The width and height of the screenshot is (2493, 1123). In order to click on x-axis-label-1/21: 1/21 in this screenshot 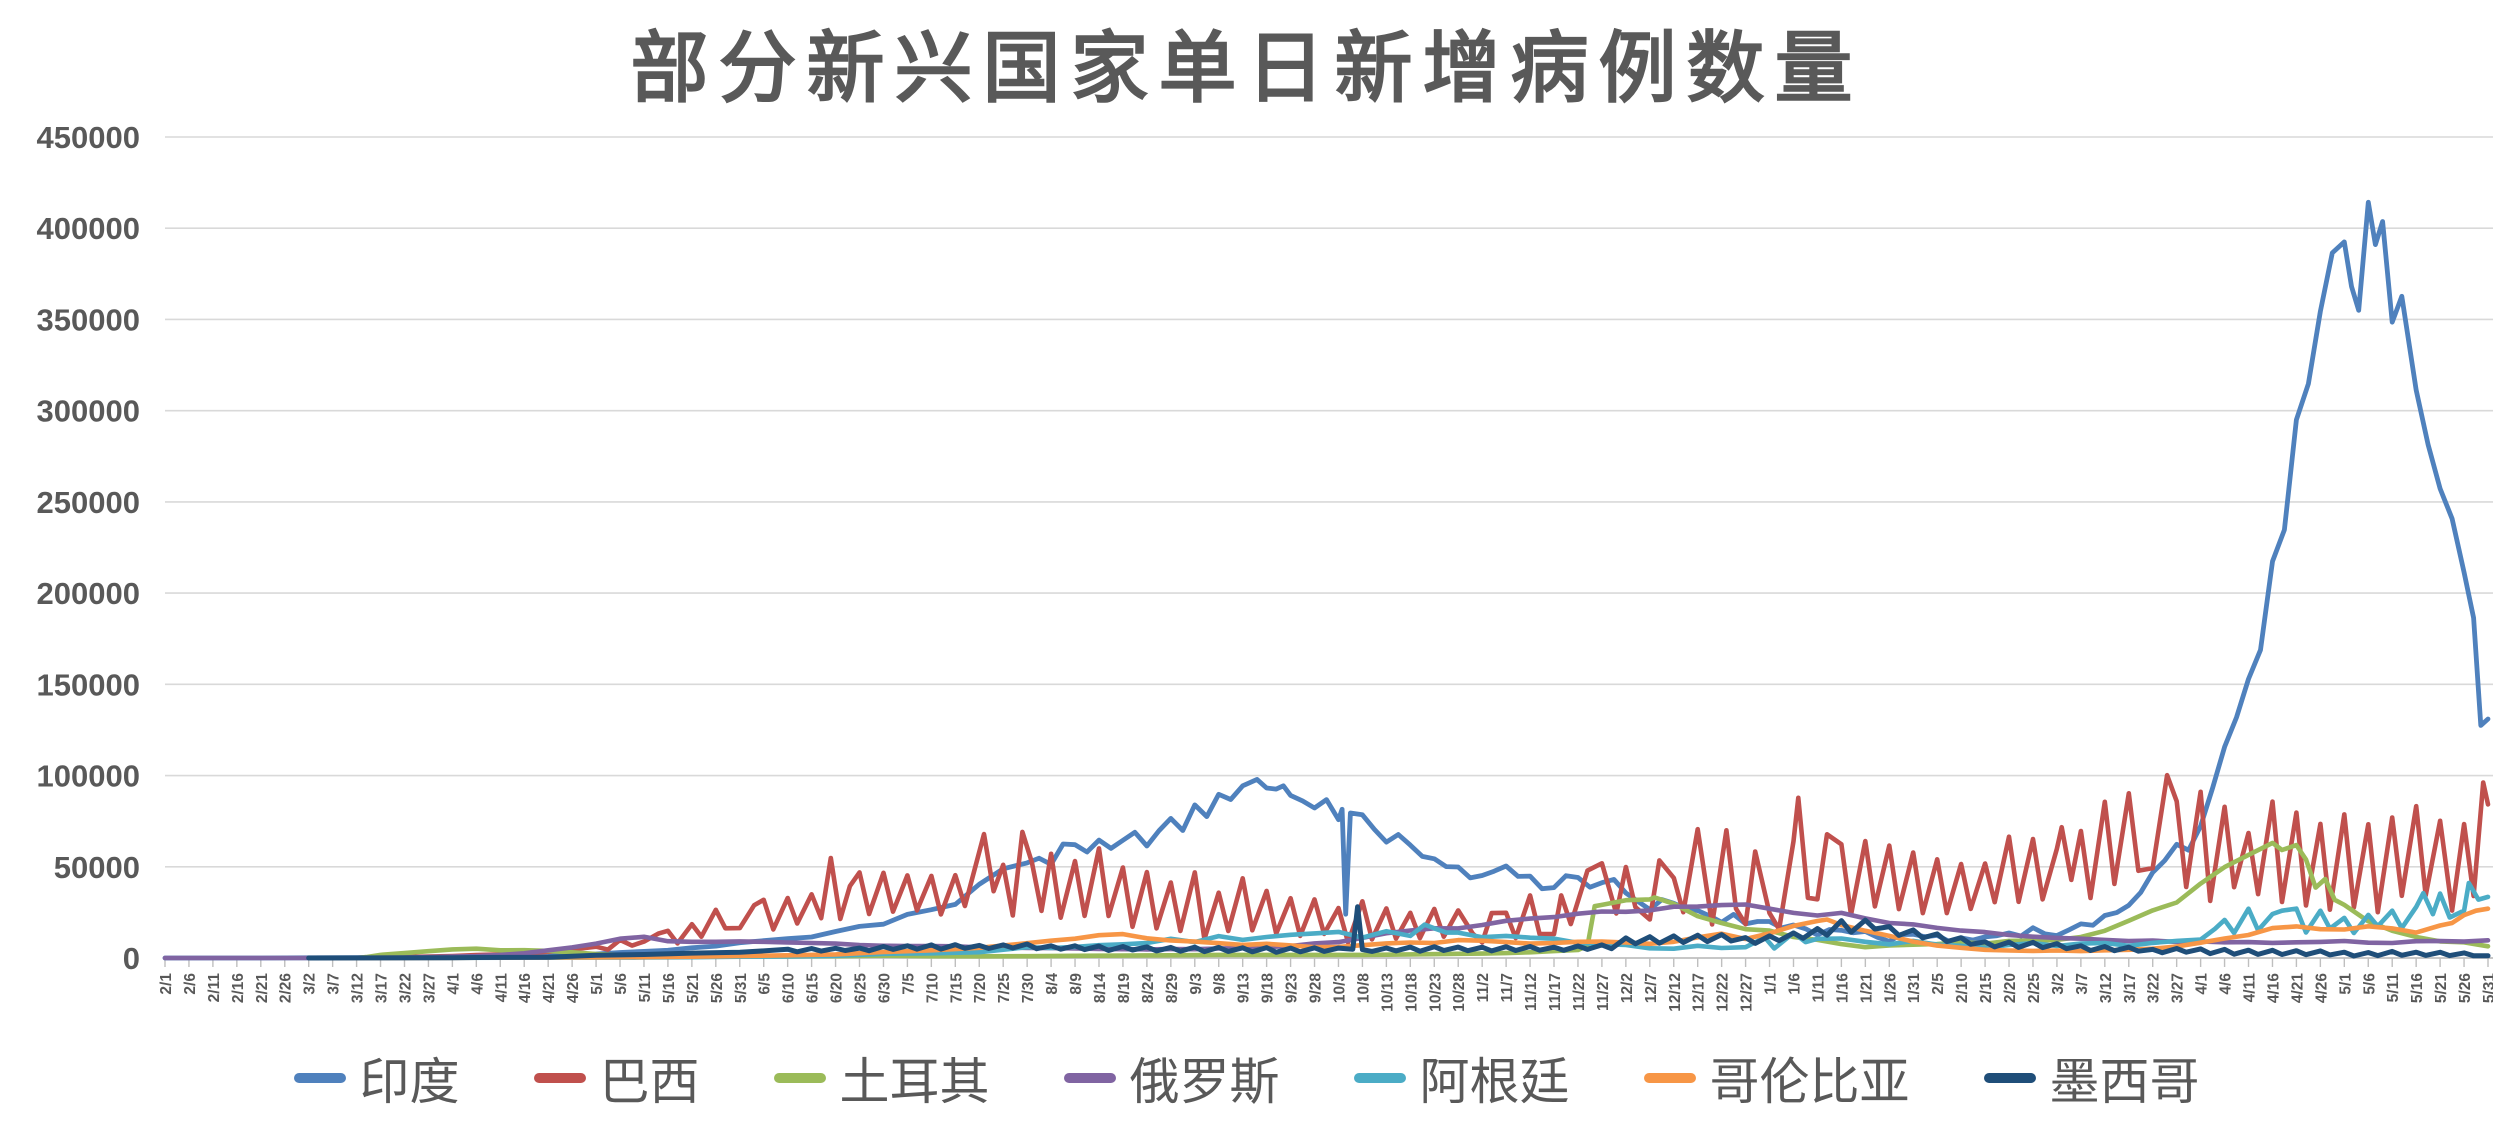, I will do `click(1866, 988)`.